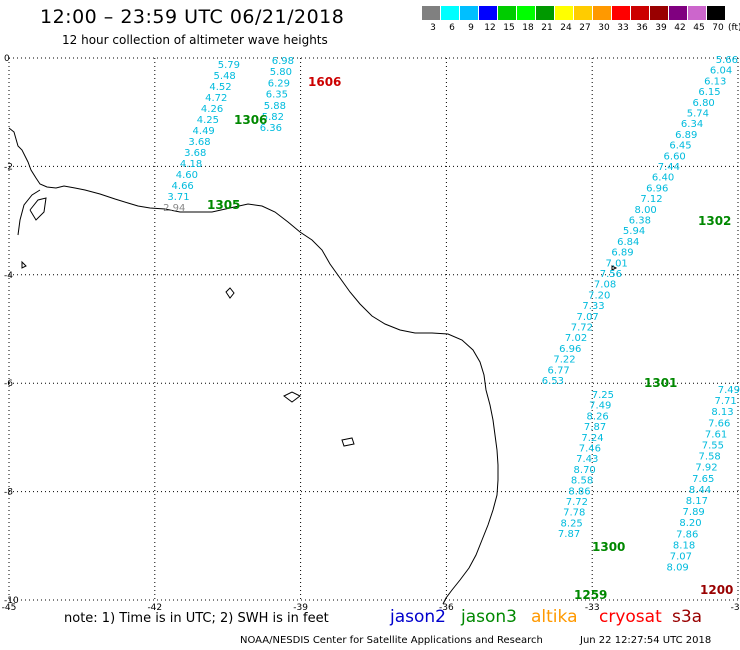 Image resolution: width=740 pixels, height=650 pixels. What do you see at coordinates (572, 523) in the screenshot?
I see `wave-height-value: 8.25` at bounding box center [572, 523].